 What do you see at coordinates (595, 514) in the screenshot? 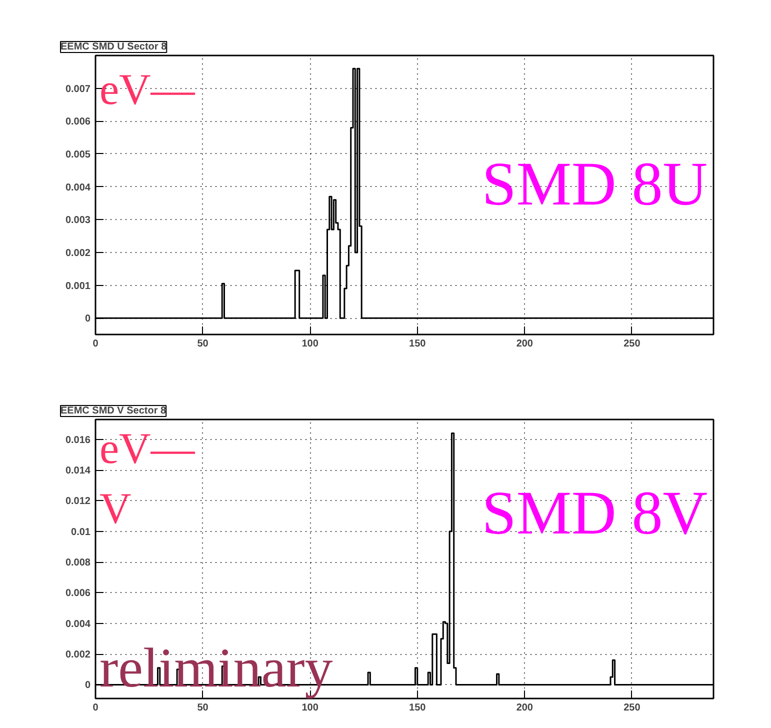
I see `annotation: SMD 8V` at bounding box center [595, 514].